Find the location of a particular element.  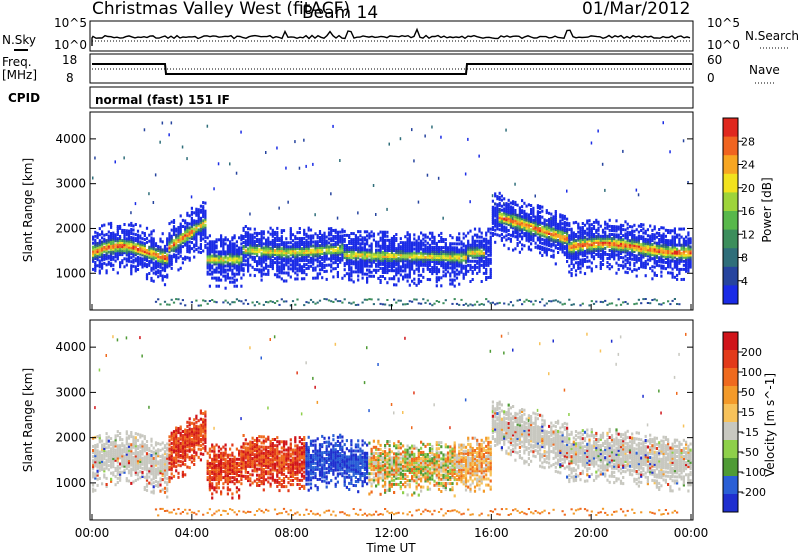

beam-title: Beam 14 is located at coordinates (340, 13).